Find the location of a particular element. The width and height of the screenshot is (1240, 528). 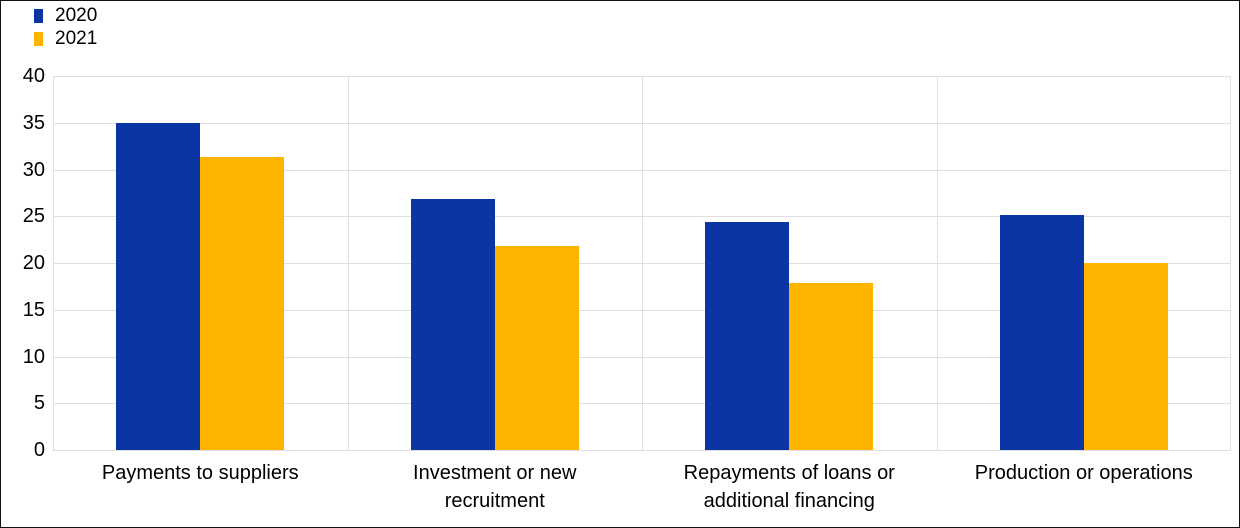

y-tick-label-20: 20 is located at coordinates (33, 263).